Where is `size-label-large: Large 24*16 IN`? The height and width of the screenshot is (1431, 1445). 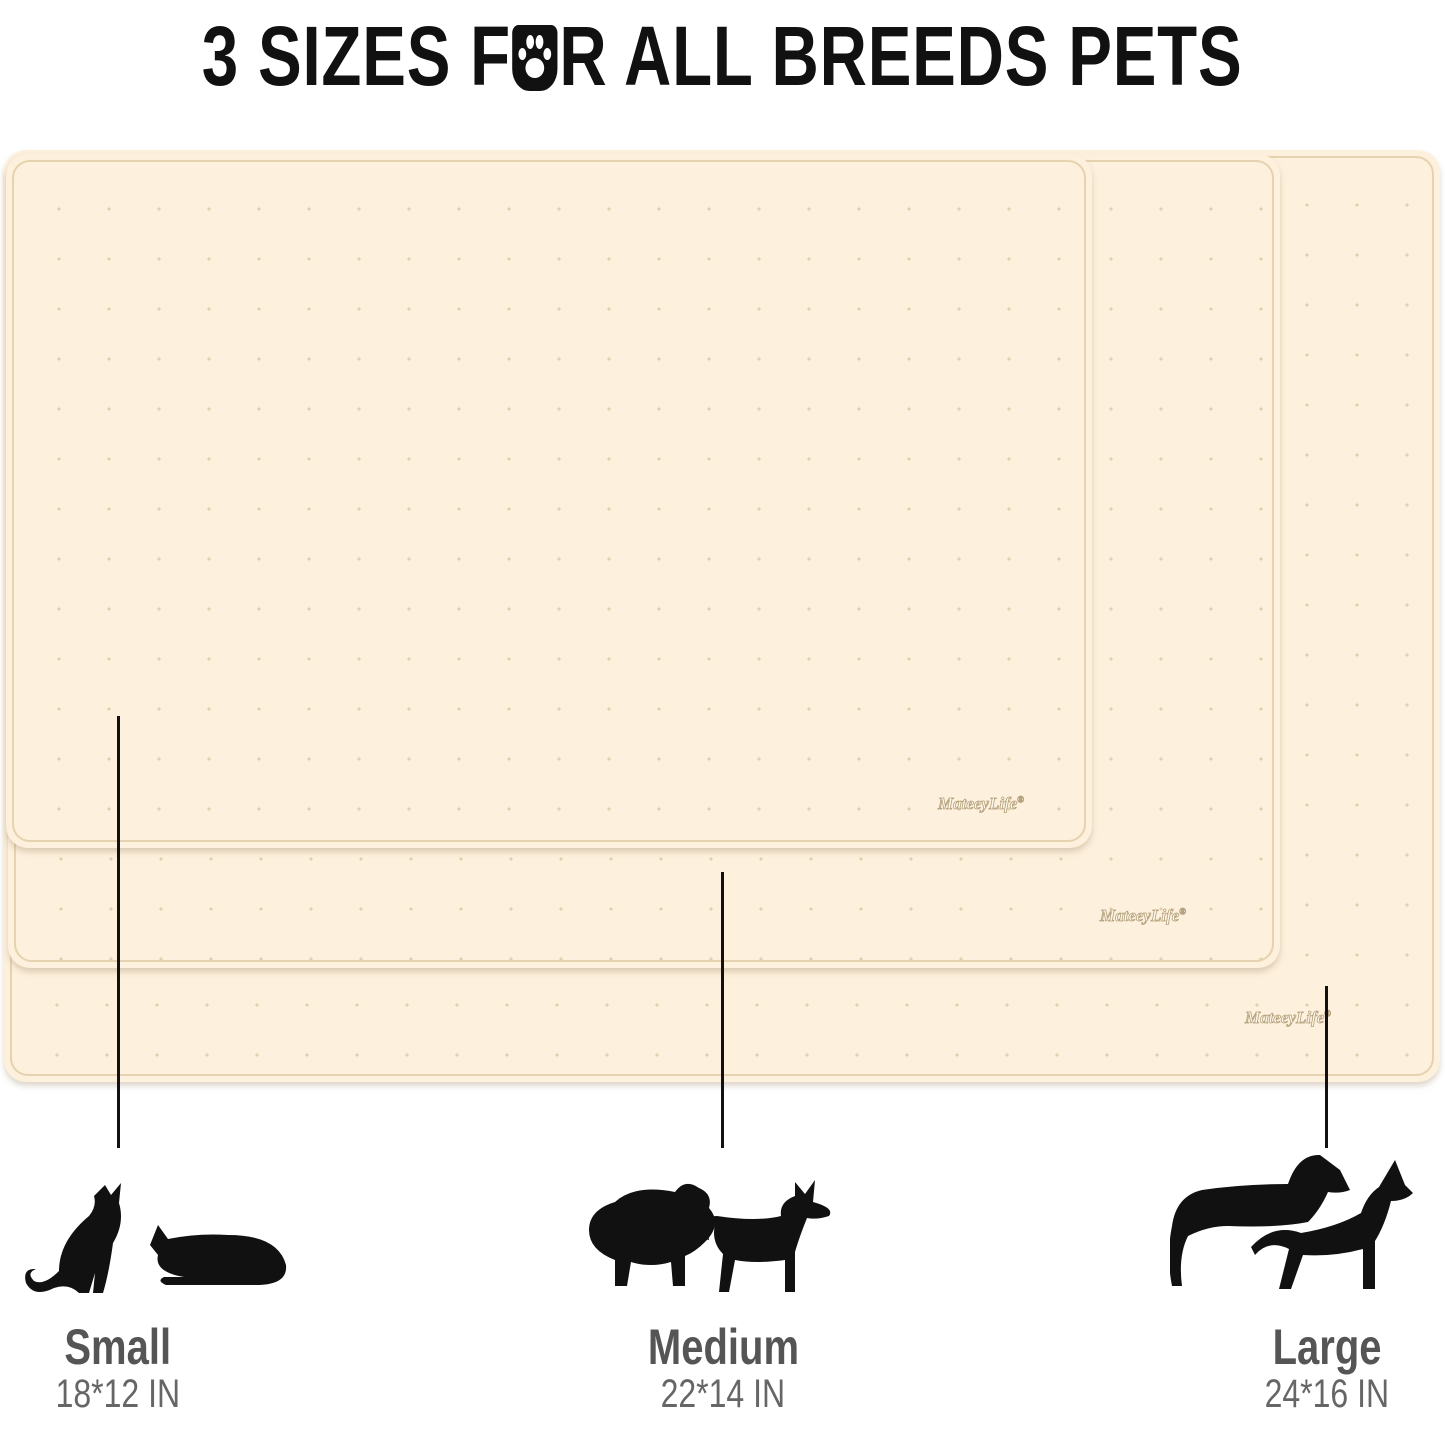
size-label-large: Large 24*16 IN is located at coordinates (1311, 1367).